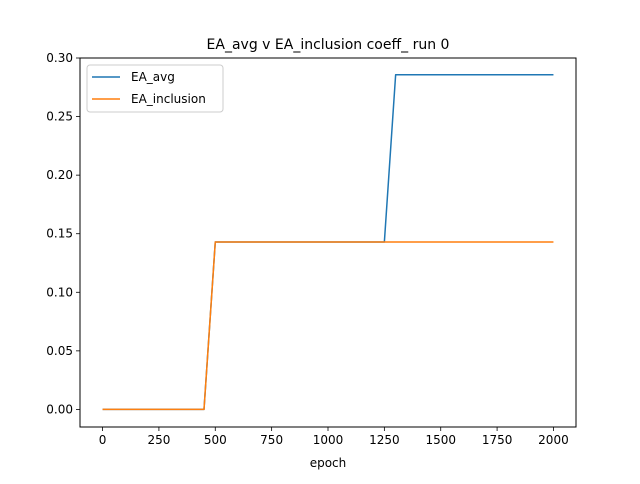  I want to click on y-tick-label: 0.30, so click(59, 58).